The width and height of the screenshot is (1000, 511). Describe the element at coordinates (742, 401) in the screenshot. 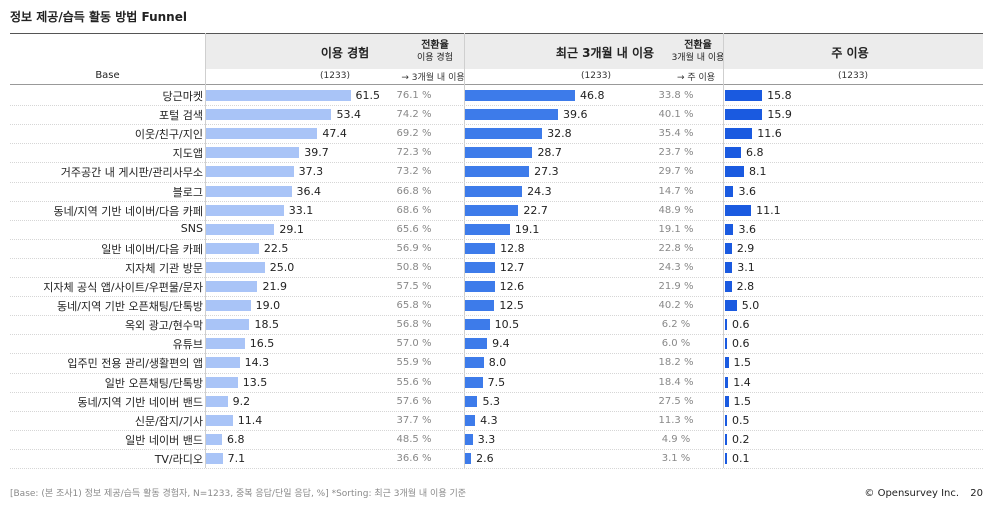

I see `value-label: 1.5` at that location.